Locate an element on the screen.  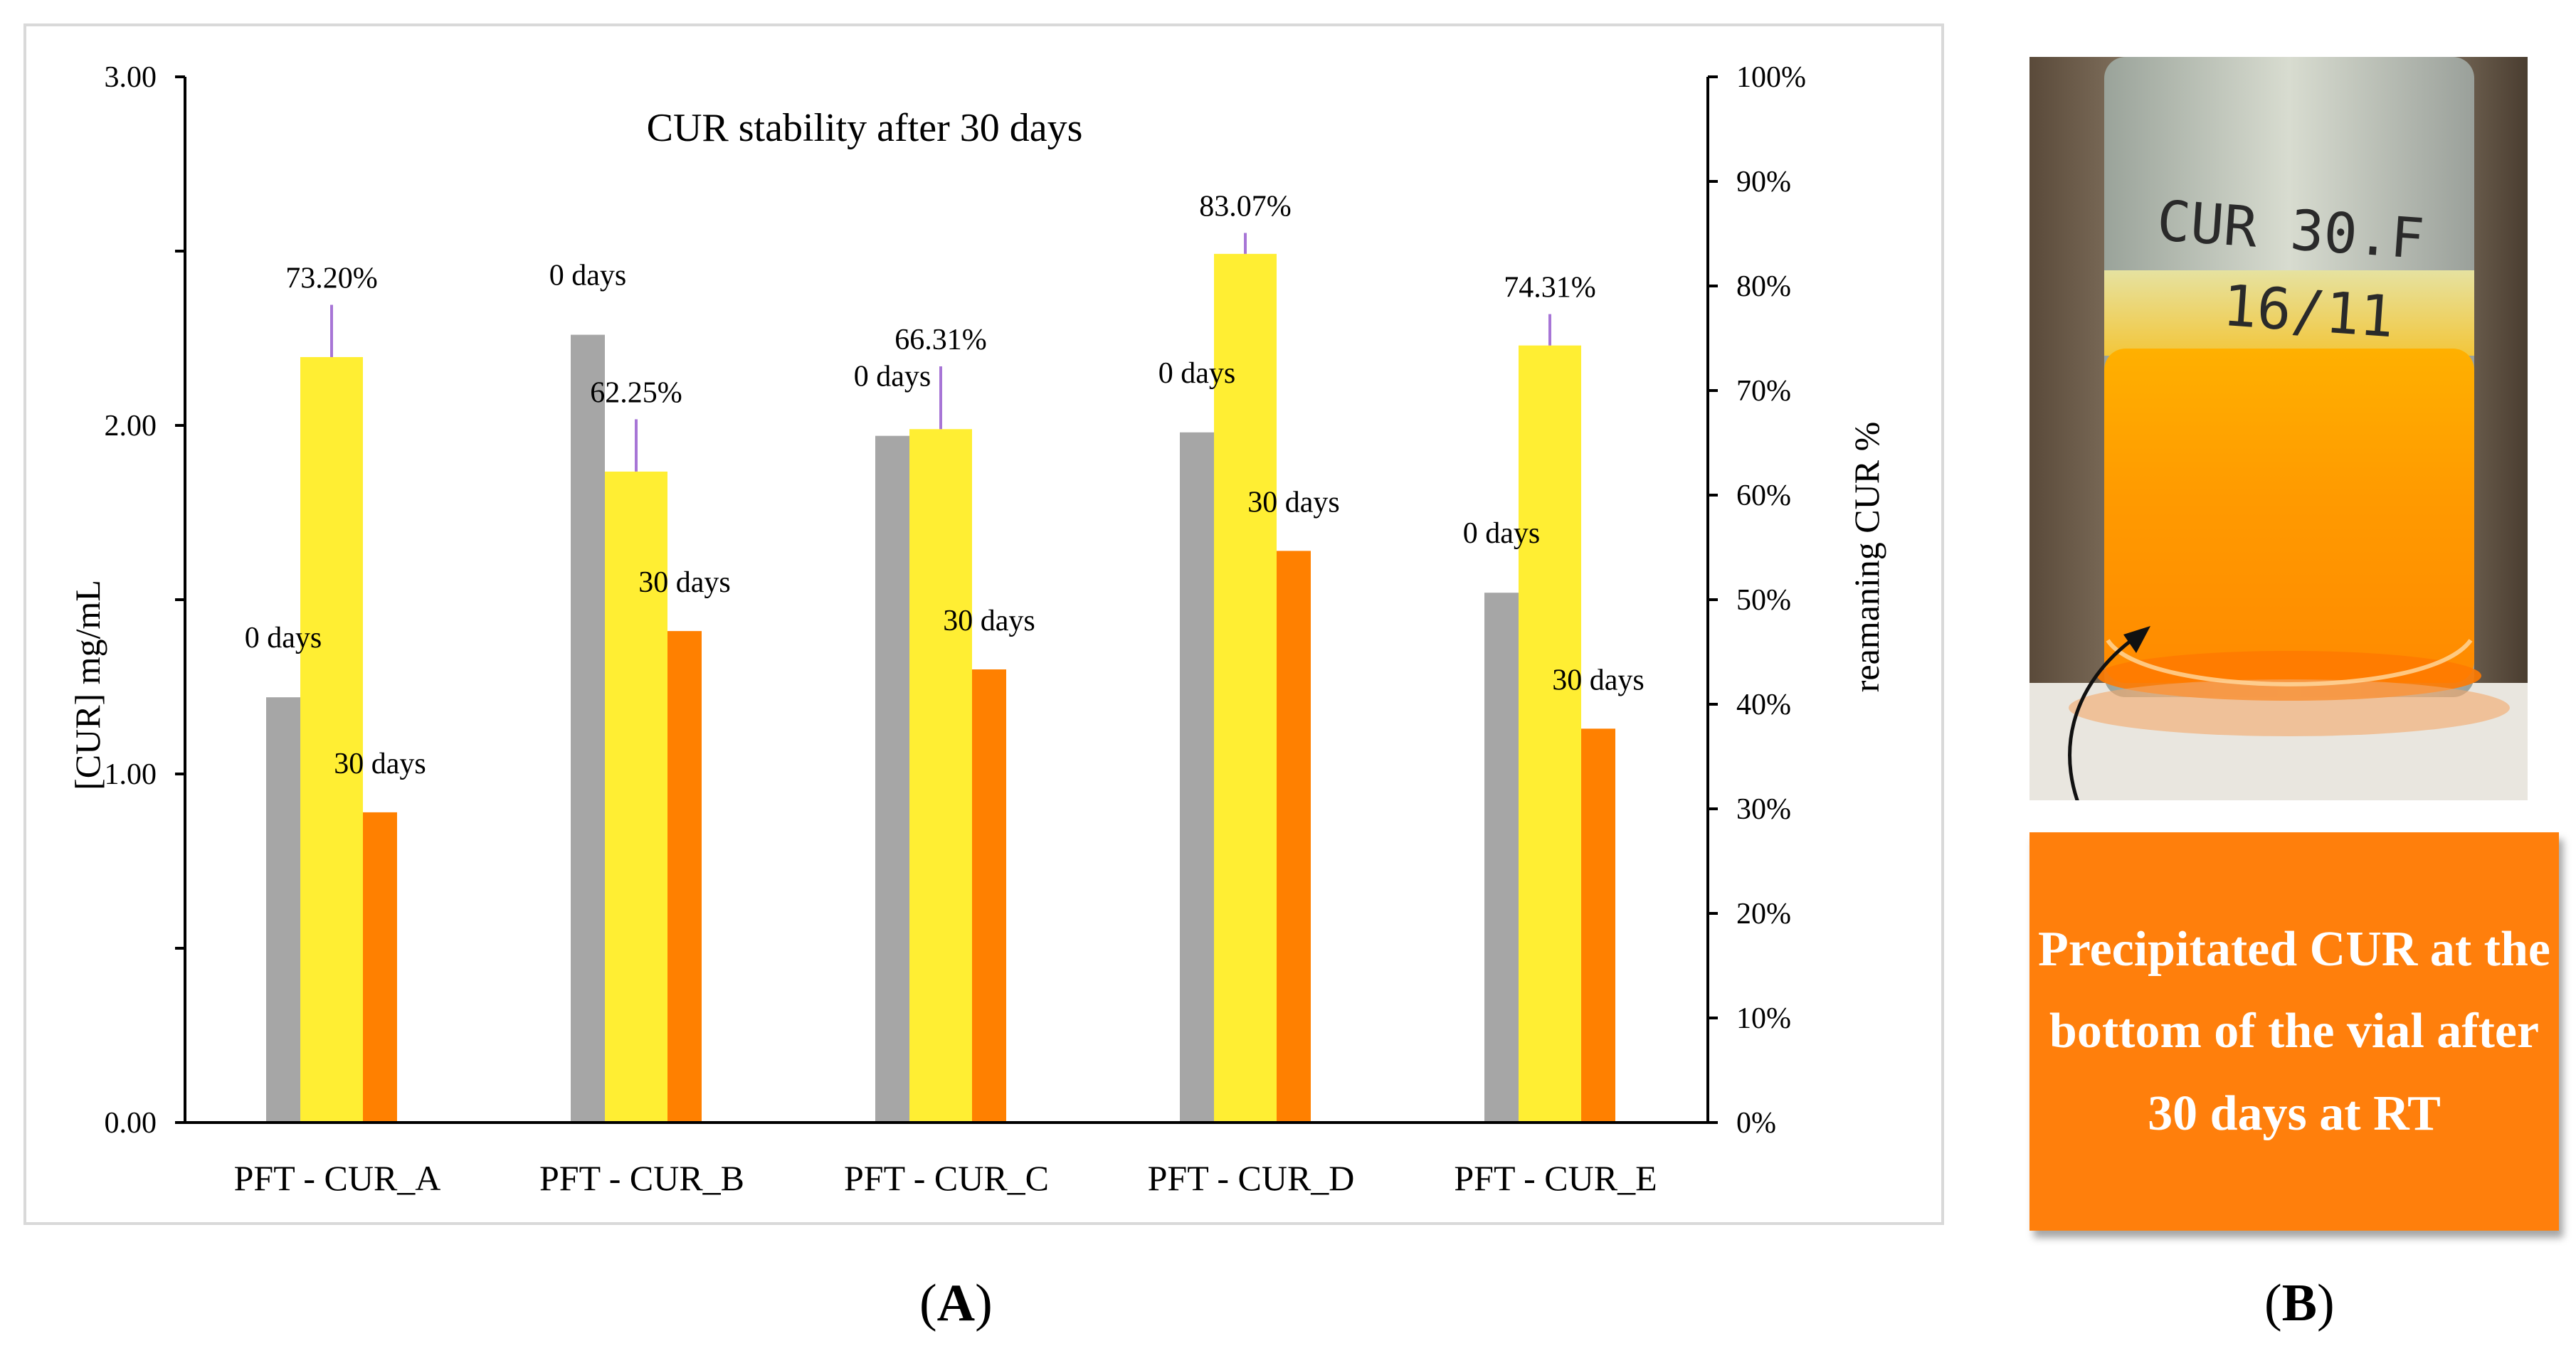
y-tick-label-right: 70% is located at coordinates (1764, 391).